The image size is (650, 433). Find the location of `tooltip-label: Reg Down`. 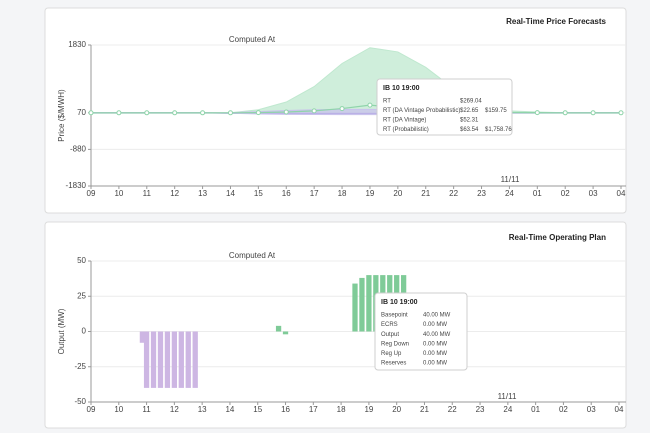

tooltip-label: Reg Down is located at coordinates (395, 344).